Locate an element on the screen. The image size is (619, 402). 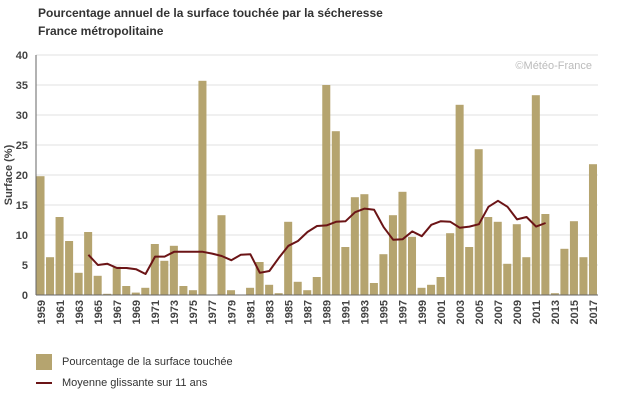
x-tick-label: 1977 is located at coordinates (213, 312).